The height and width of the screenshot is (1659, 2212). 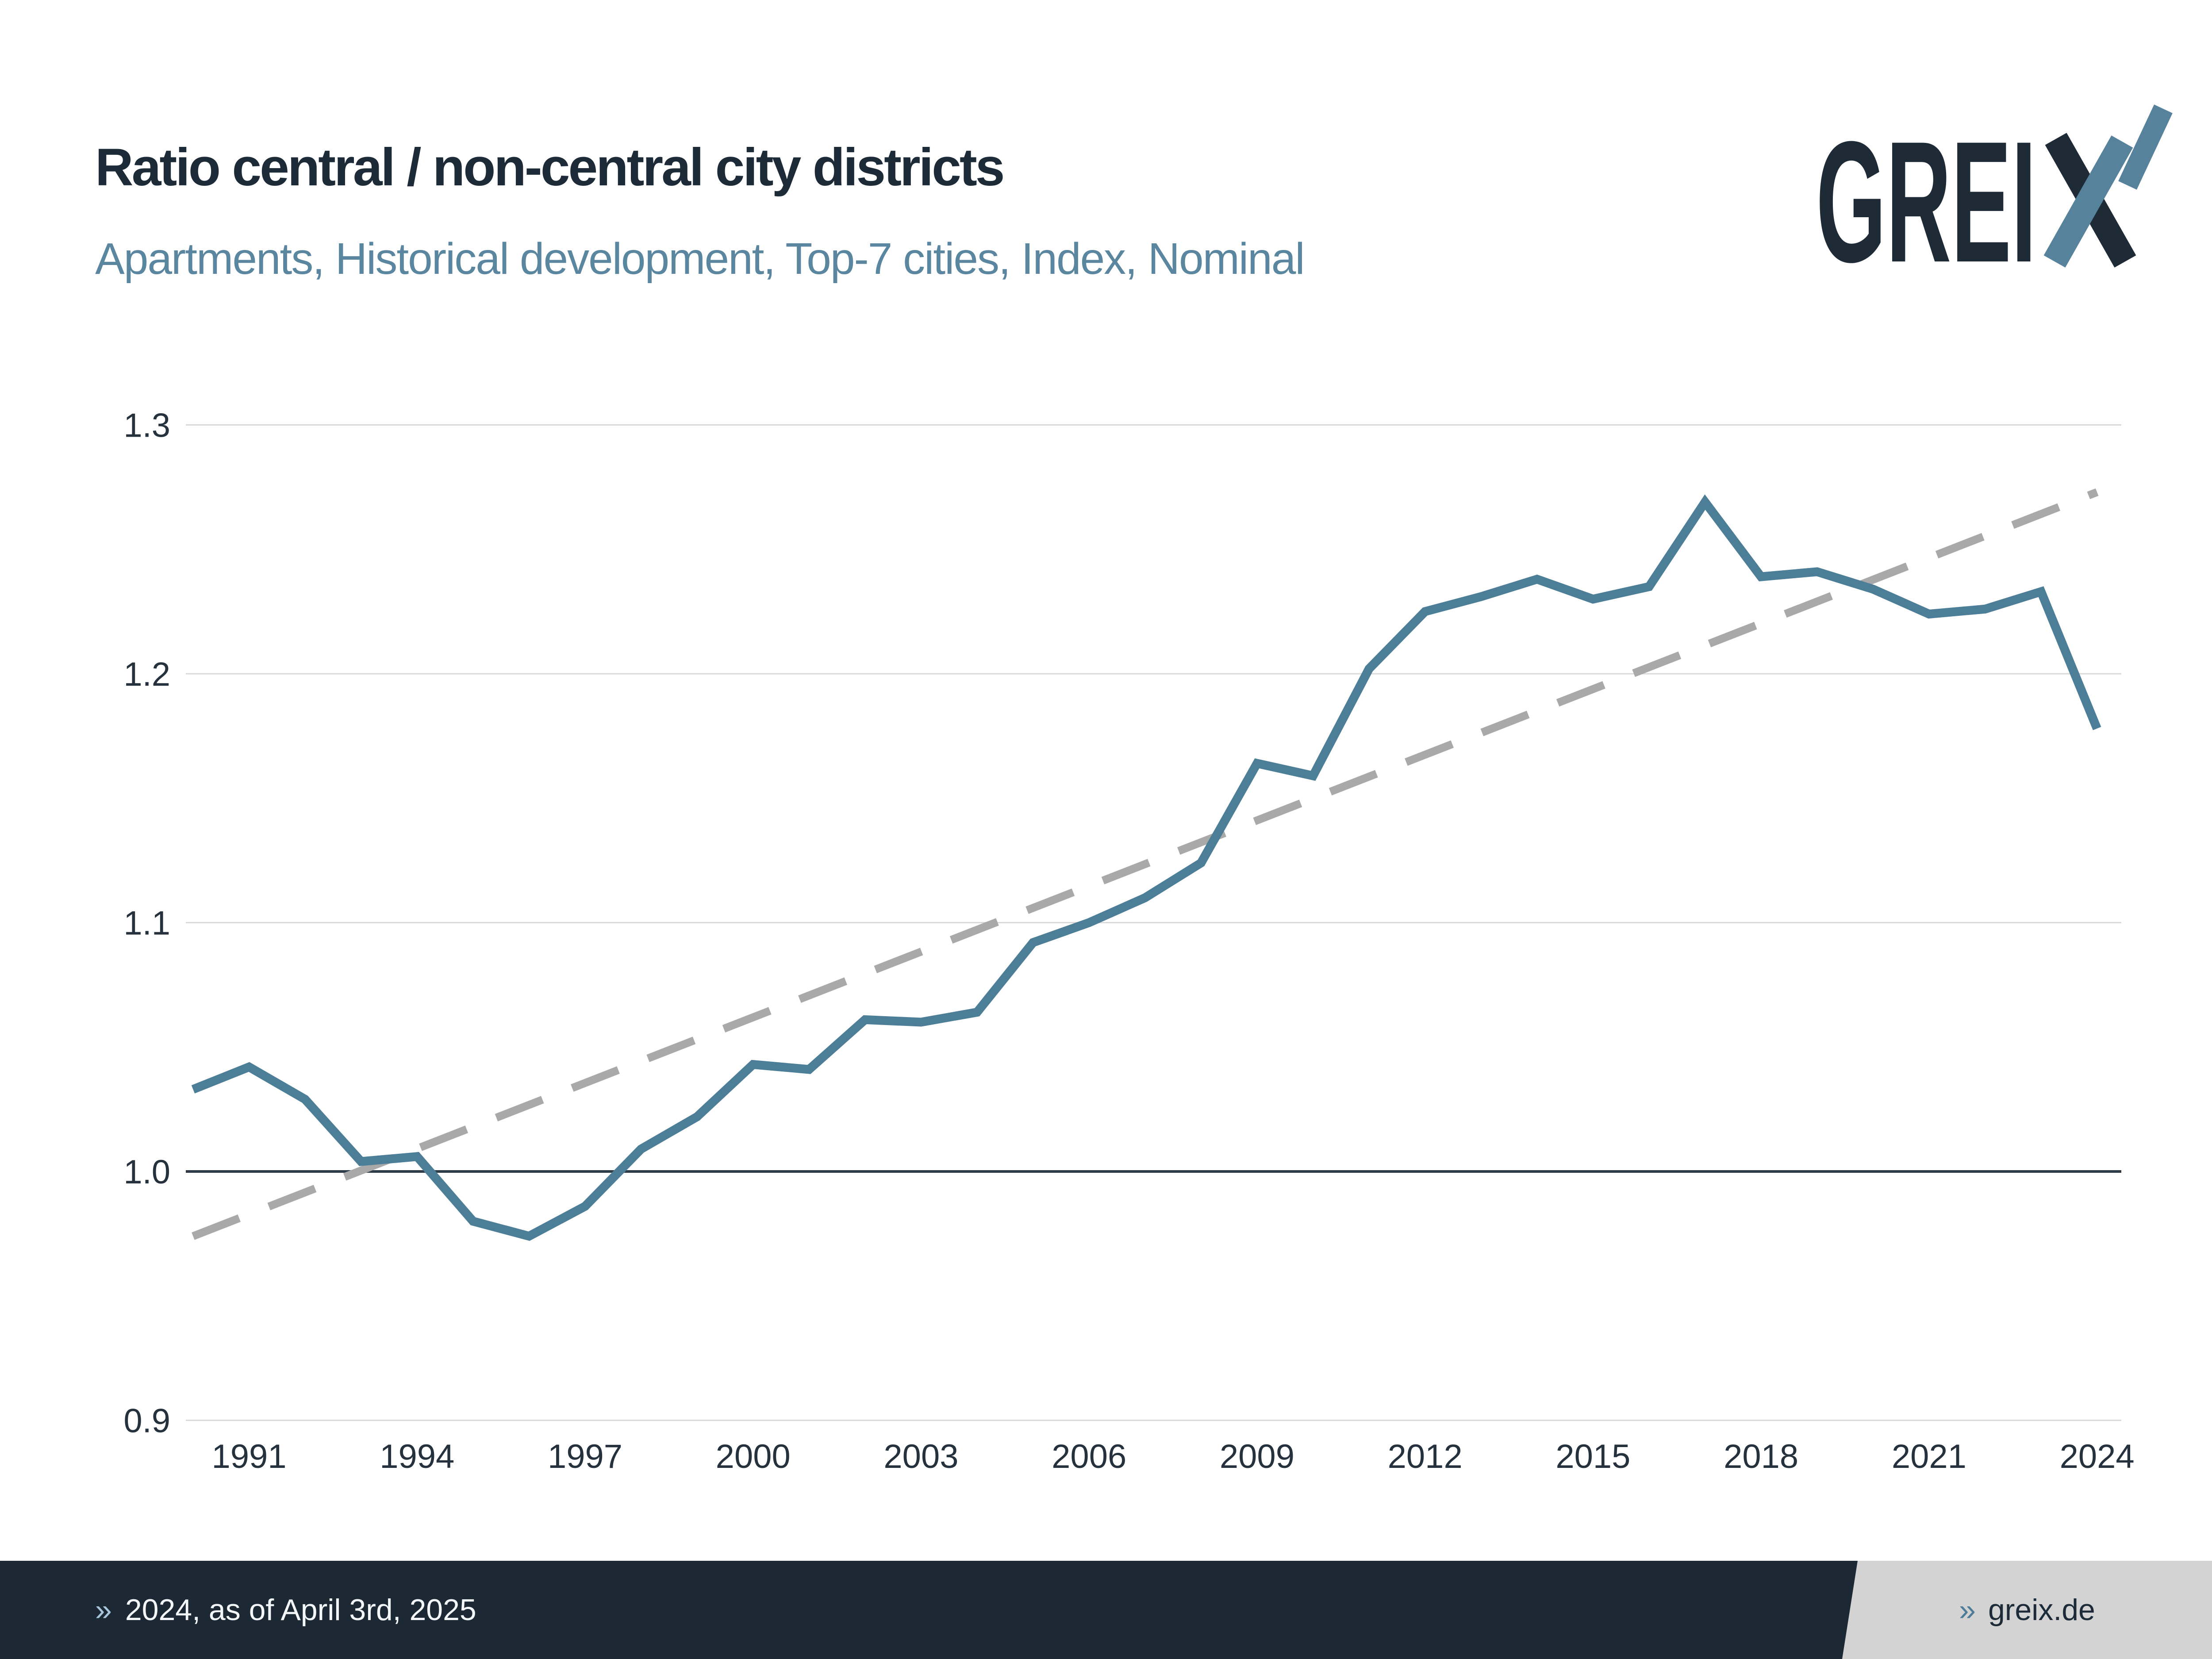 I want to click on x-tick-label: 1997, so click(x=585, y=1457).